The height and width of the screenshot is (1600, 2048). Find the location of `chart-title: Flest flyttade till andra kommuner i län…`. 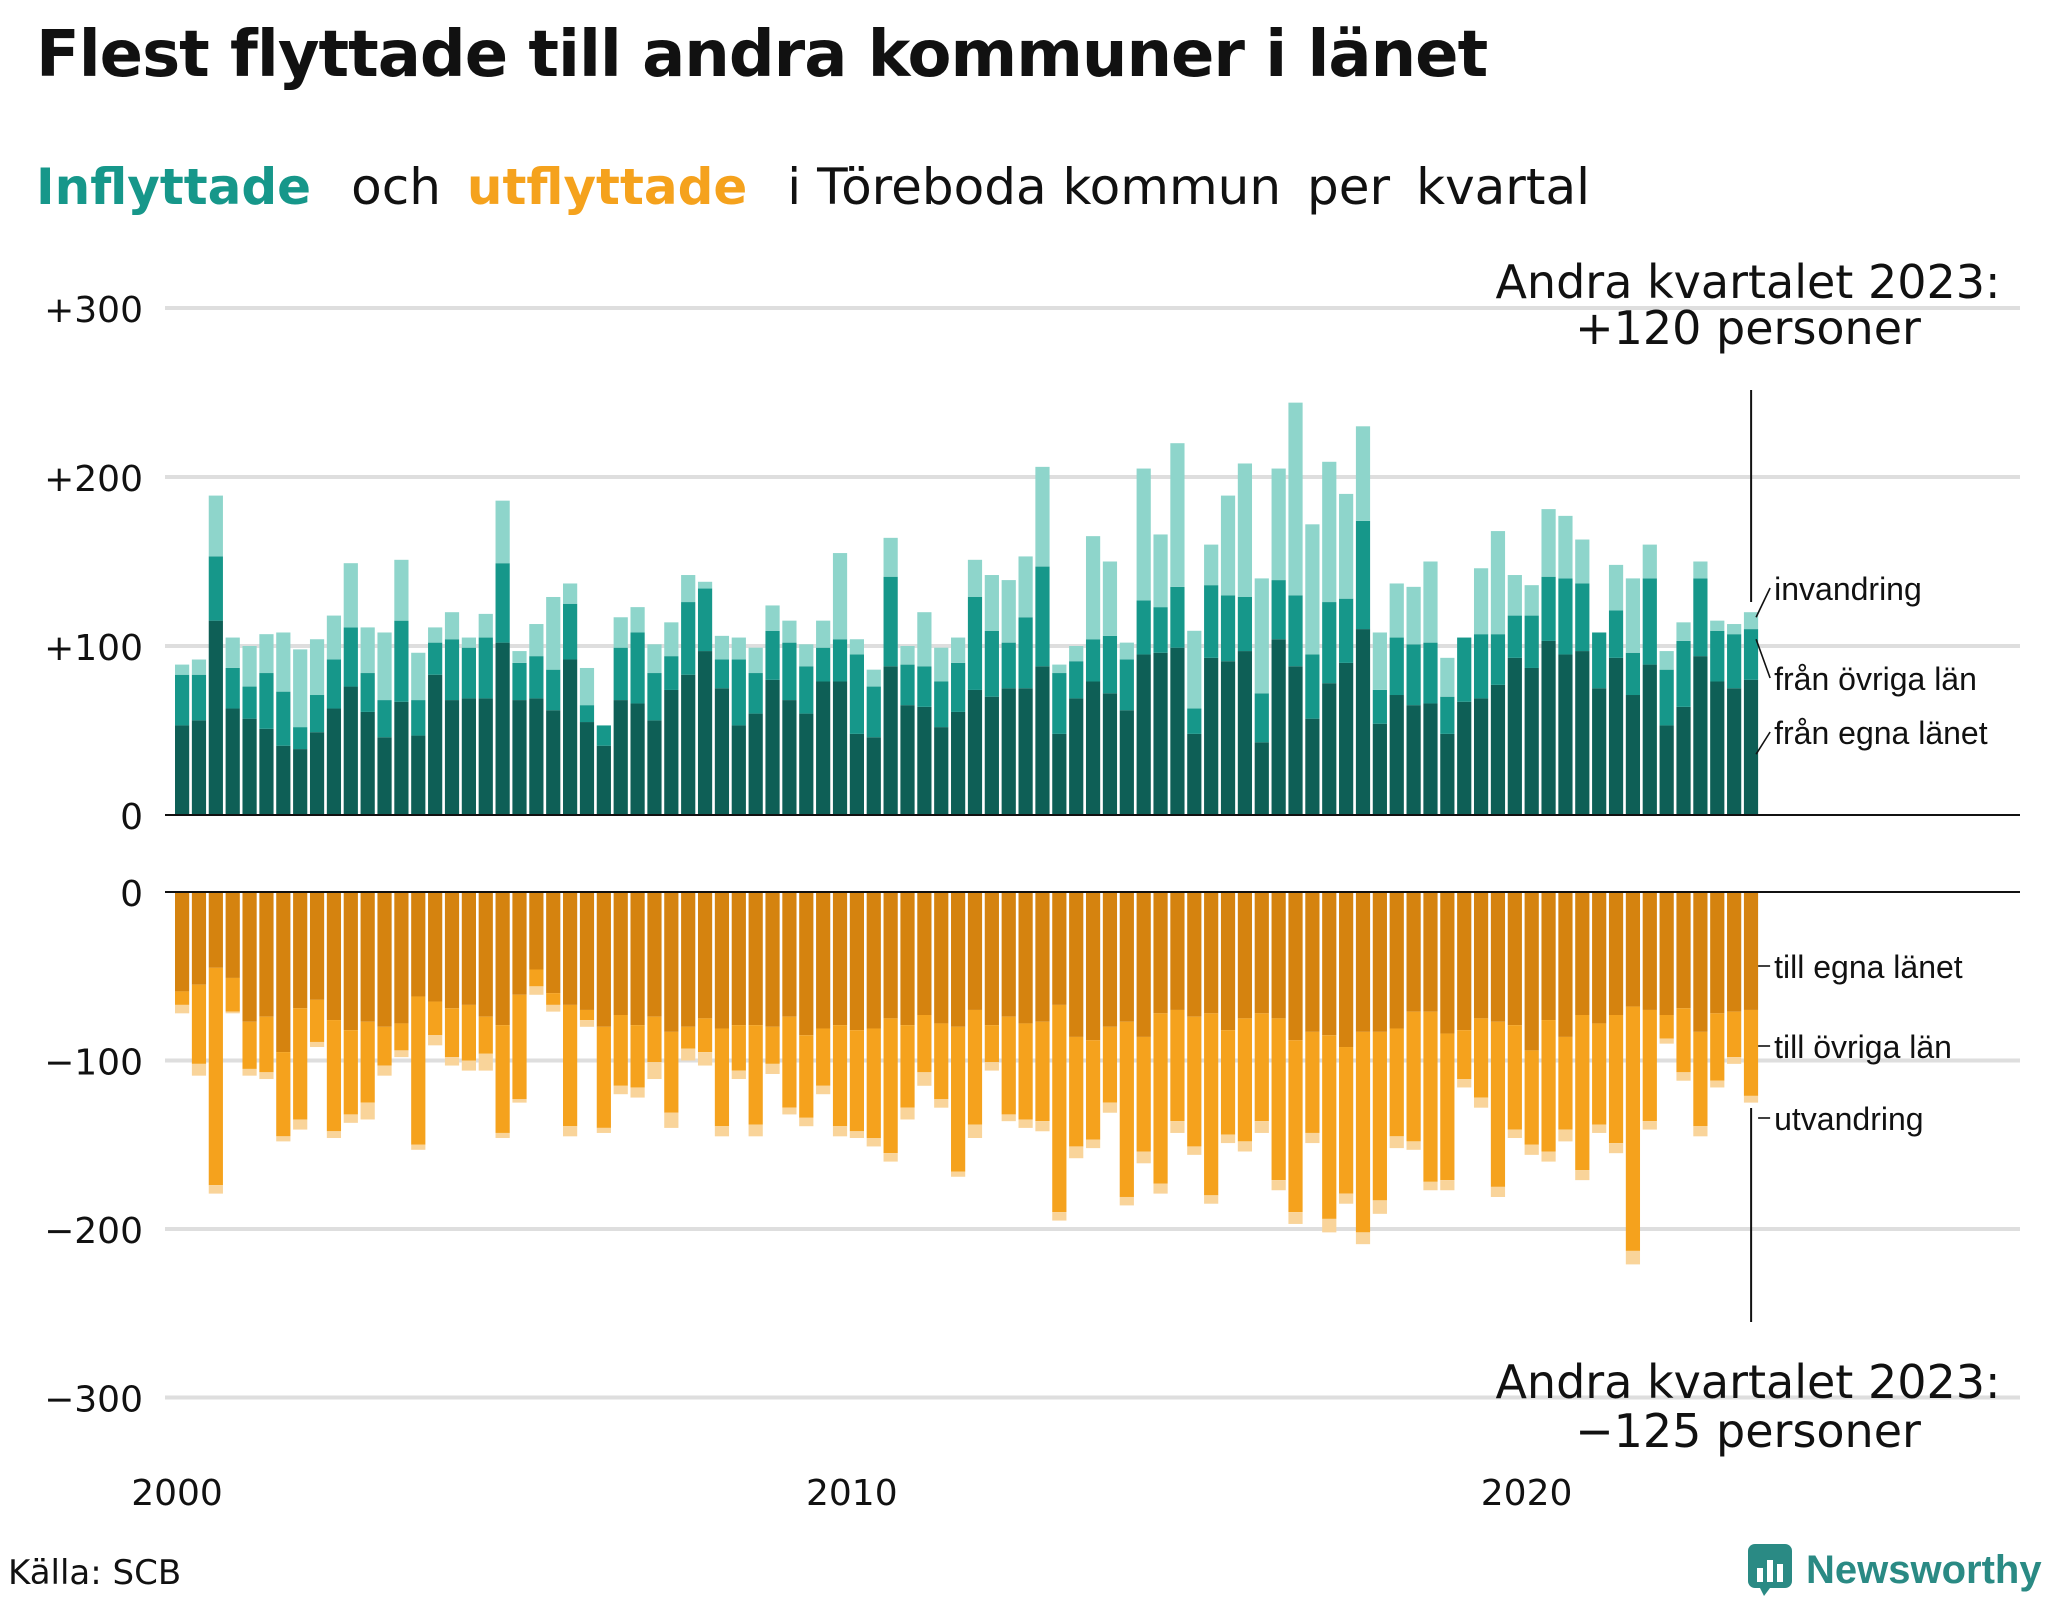

chart-title: Flest flyttade till andra kommuner i län… is located at coordinates (762, 55).